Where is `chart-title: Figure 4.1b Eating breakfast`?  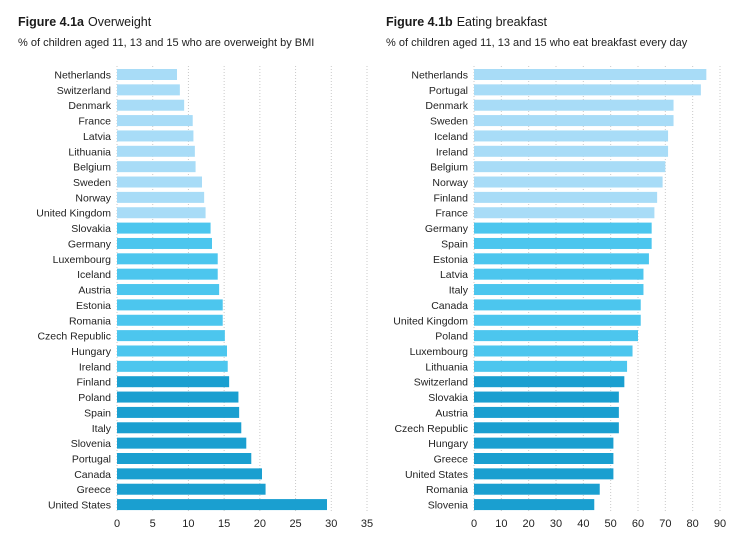
chart-title: Figure 4.1b Eating breakfast is located at coordinates (466, 22).